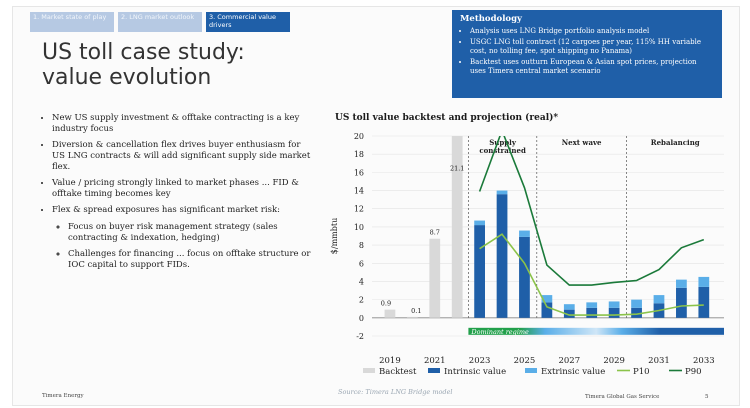 The image size is (750, 408). I want to click on x-tick-label: 2033, so click(704, 361).